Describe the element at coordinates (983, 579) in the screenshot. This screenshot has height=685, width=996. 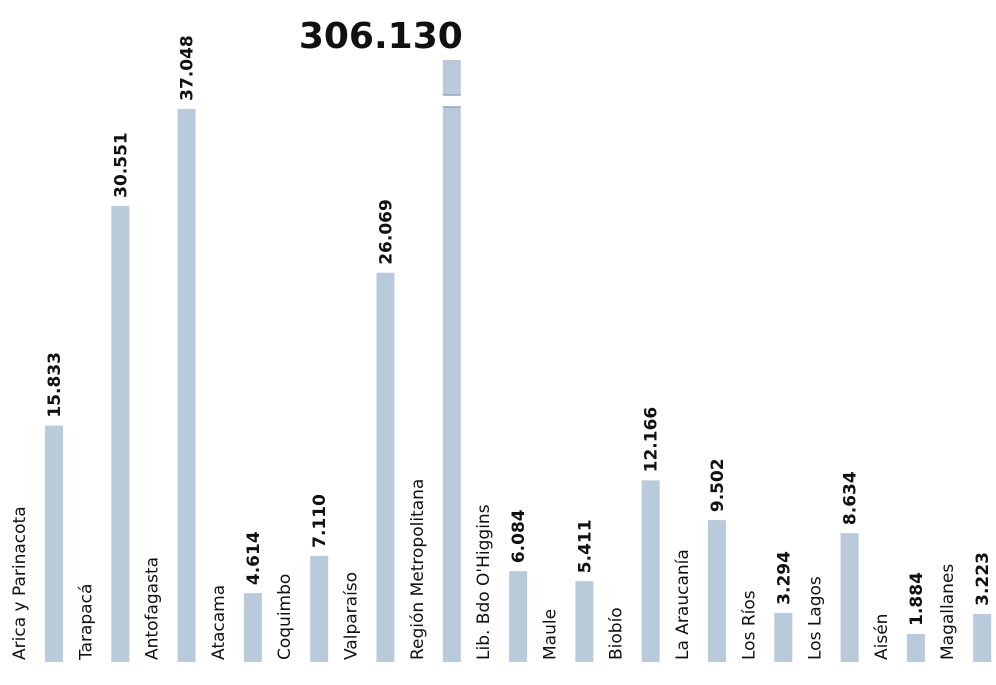
I see `data-label: 3.223` at that location.